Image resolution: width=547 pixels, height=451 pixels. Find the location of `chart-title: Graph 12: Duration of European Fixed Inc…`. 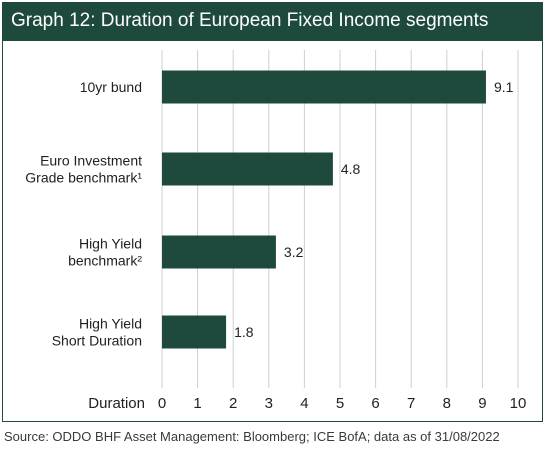

chart-title: Graph 12: Duration of European Fixed Inc… is located at coordinates (250, 20).